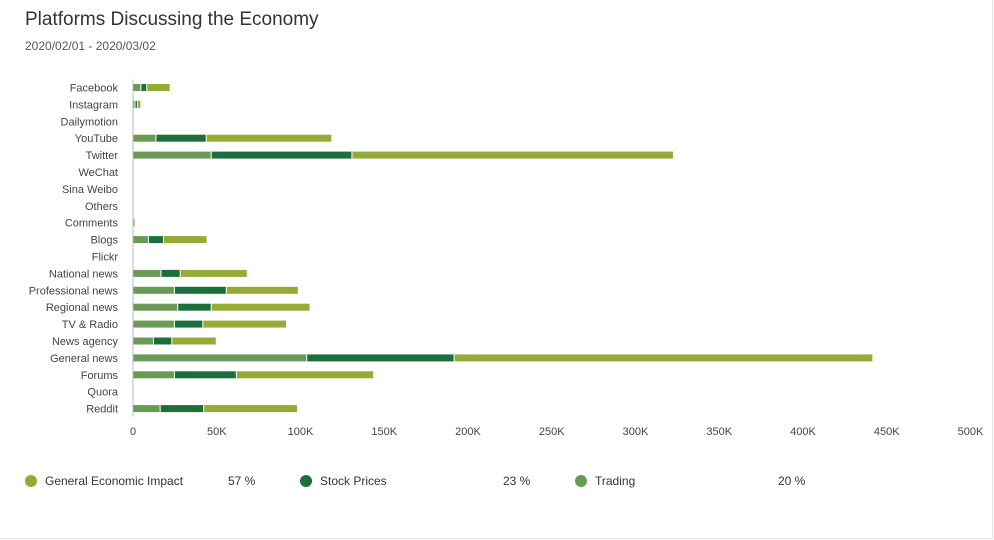 The height and width of the screenshot is (540, 994). What do you see at coordinates (114, 481) in the screenshot?
I see `legend-label: General Economic Impact` at bounding box center [114, 481].